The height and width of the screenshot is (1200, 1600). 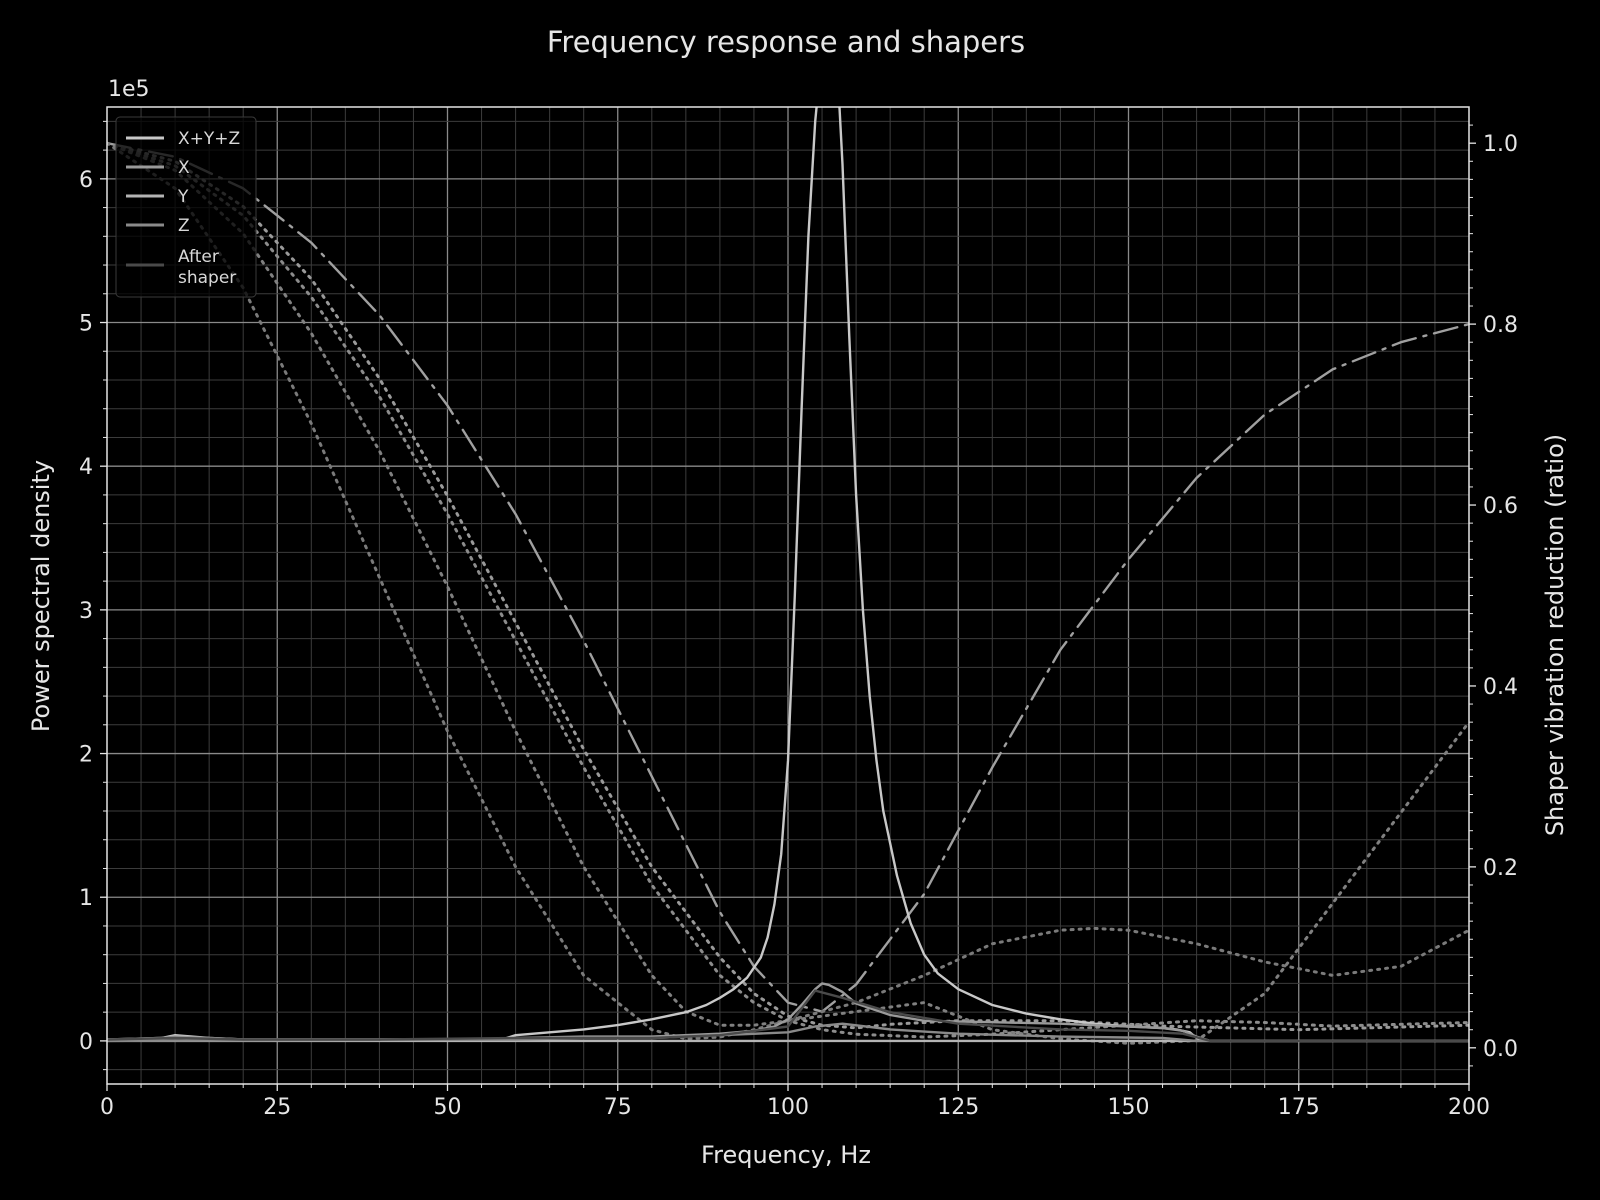 I want to click on x-tick-label: 50, so click(x=448, y=1107).